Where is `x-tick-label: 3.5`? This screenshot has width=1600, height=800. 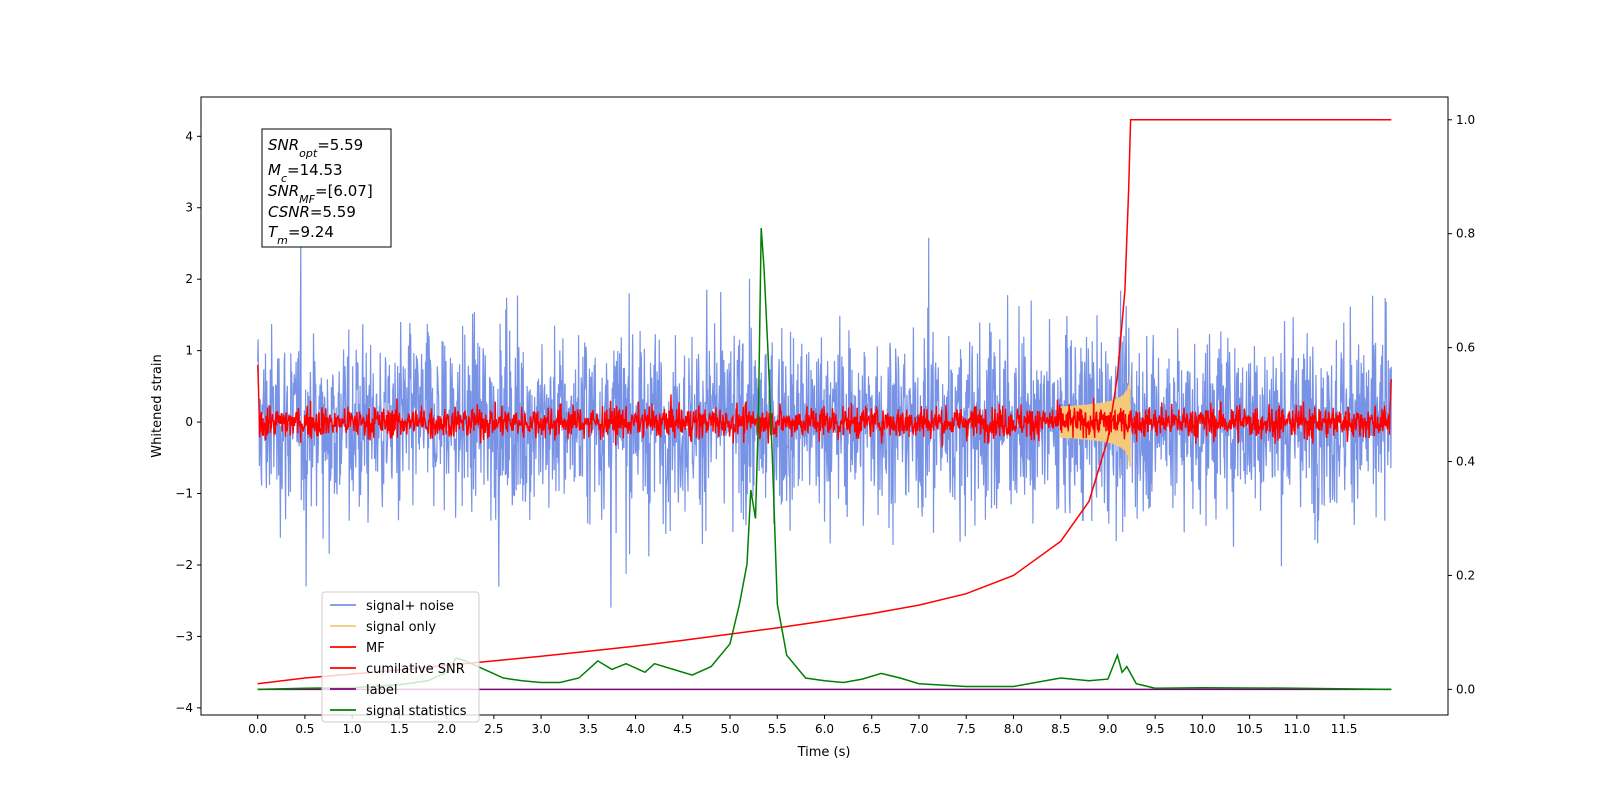 x-tick-label: 3.5 is located at coordinates (588, 729).